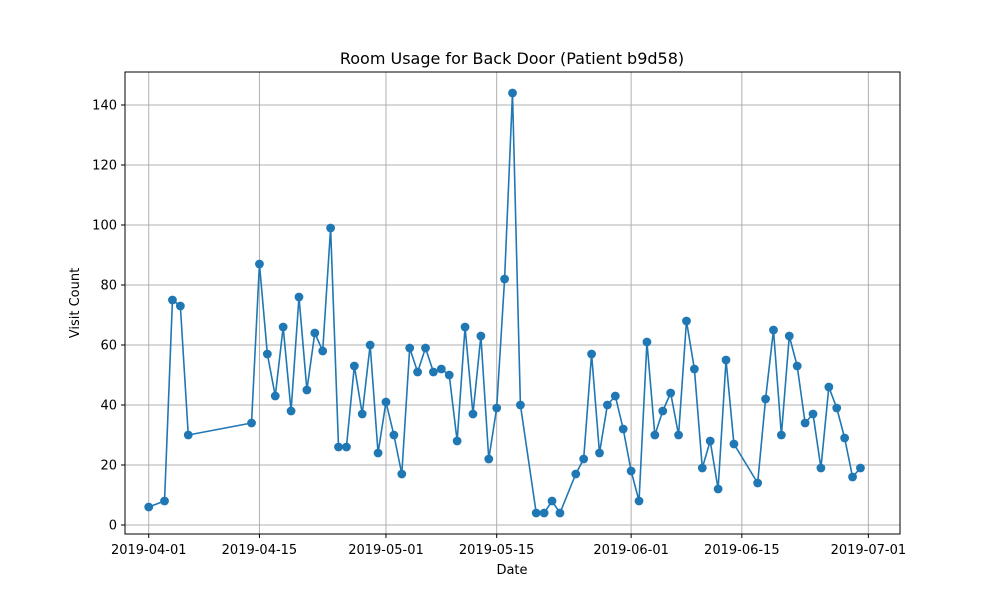 Image resolution: width=1000 pixels, height=600 pixels. Describe the element at coordinates (631, 550) in the screenshot. I see `x-tick-label: 2019-06-01` at that location.